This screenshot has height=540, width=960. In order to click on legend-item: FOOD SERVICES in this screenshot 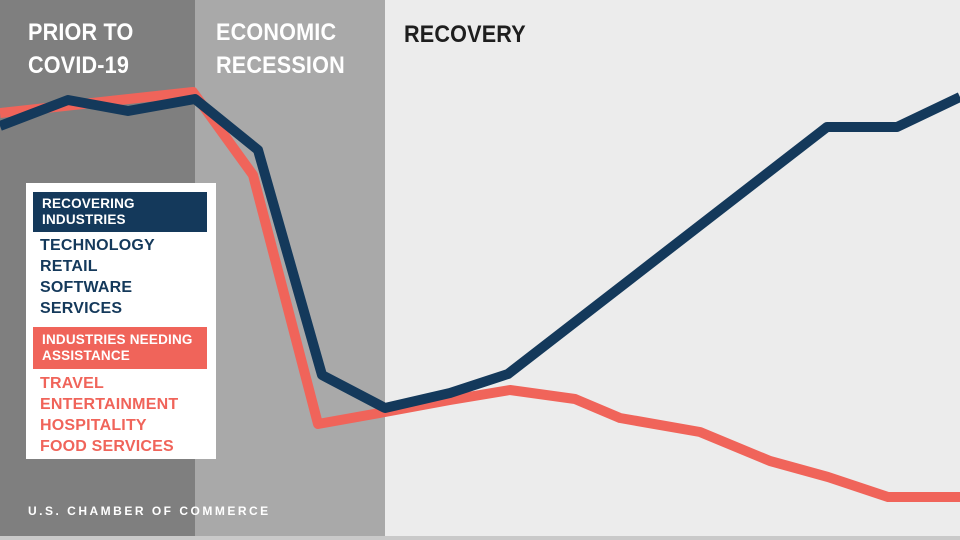, I will do `click(107, 446)`.